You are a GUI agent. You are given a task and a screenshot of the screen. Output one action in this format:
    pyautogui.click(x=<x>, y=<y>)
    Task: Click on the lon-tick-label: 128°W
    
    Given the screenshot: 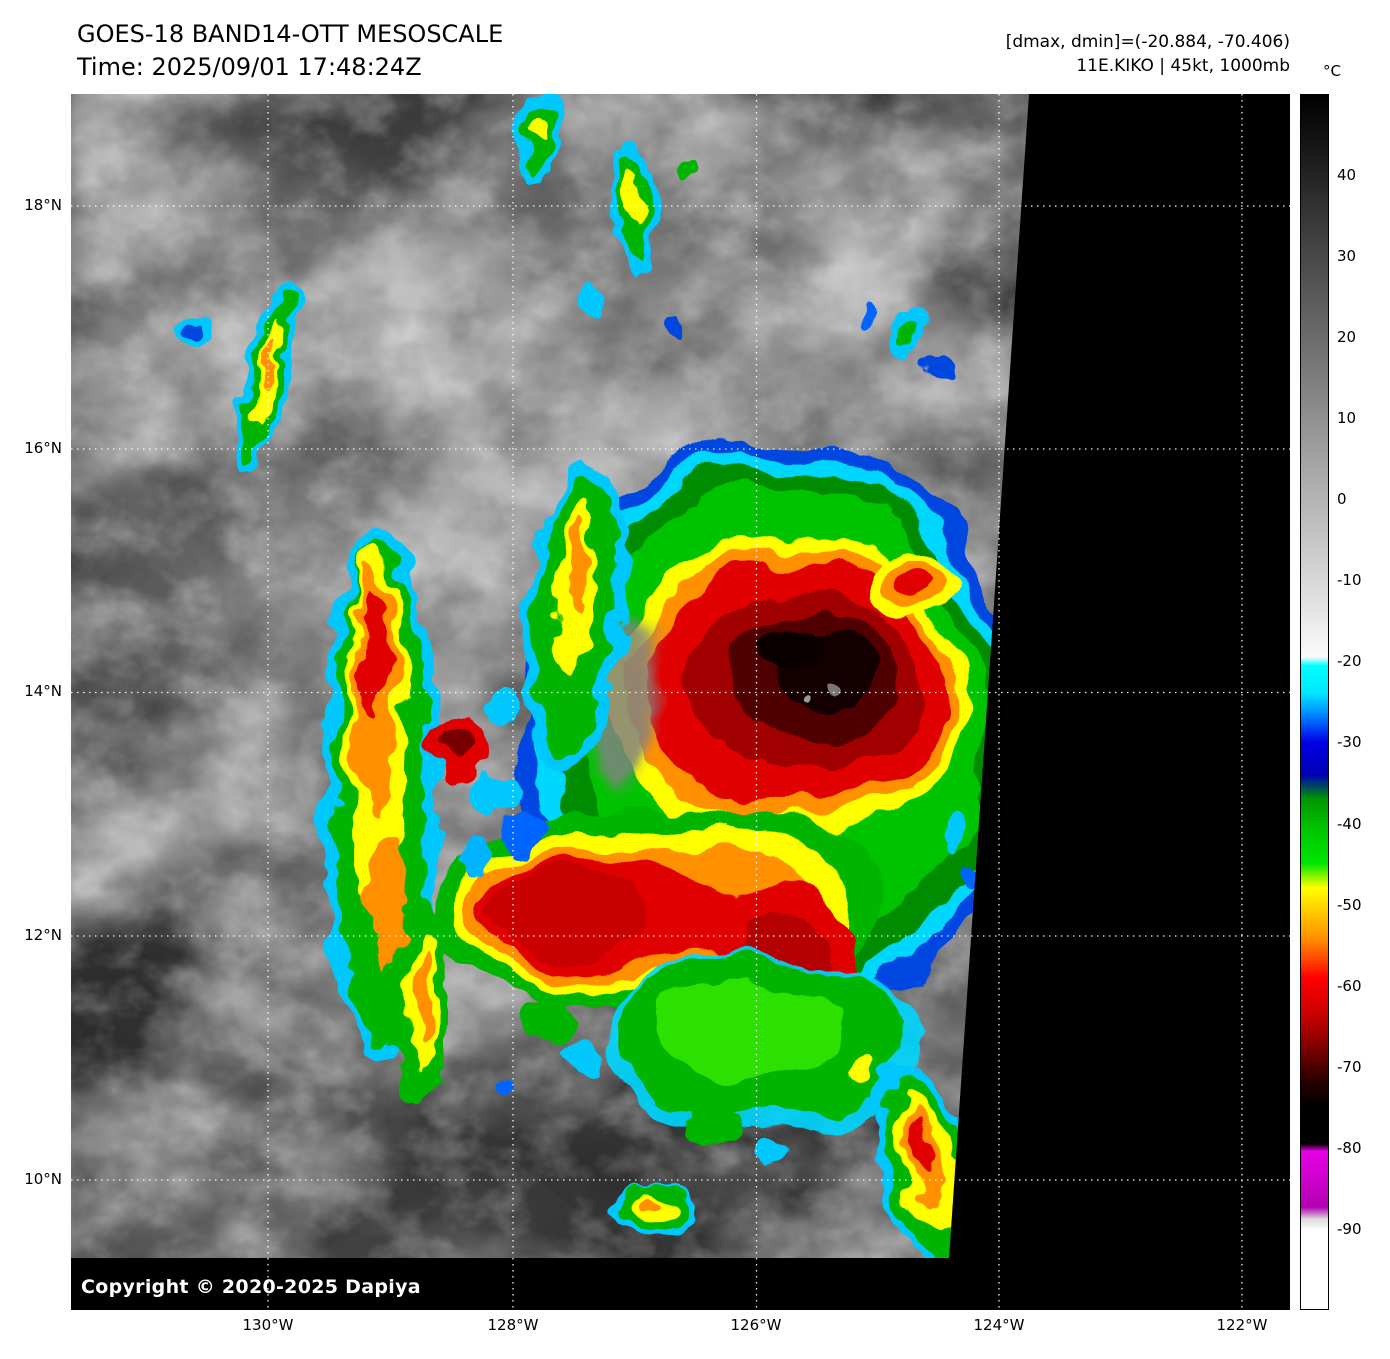 What is the action you would take?
    pyautogui.click(x=513, y=1325)
    